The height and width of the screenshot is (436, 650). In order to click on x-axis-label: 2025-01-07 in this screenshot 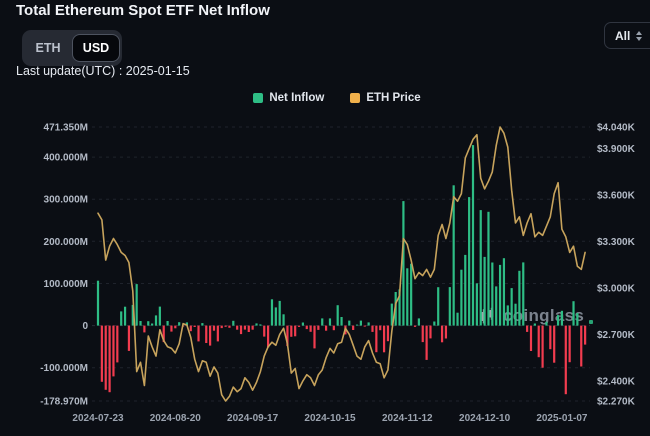, I will do `click(562, 418)`.